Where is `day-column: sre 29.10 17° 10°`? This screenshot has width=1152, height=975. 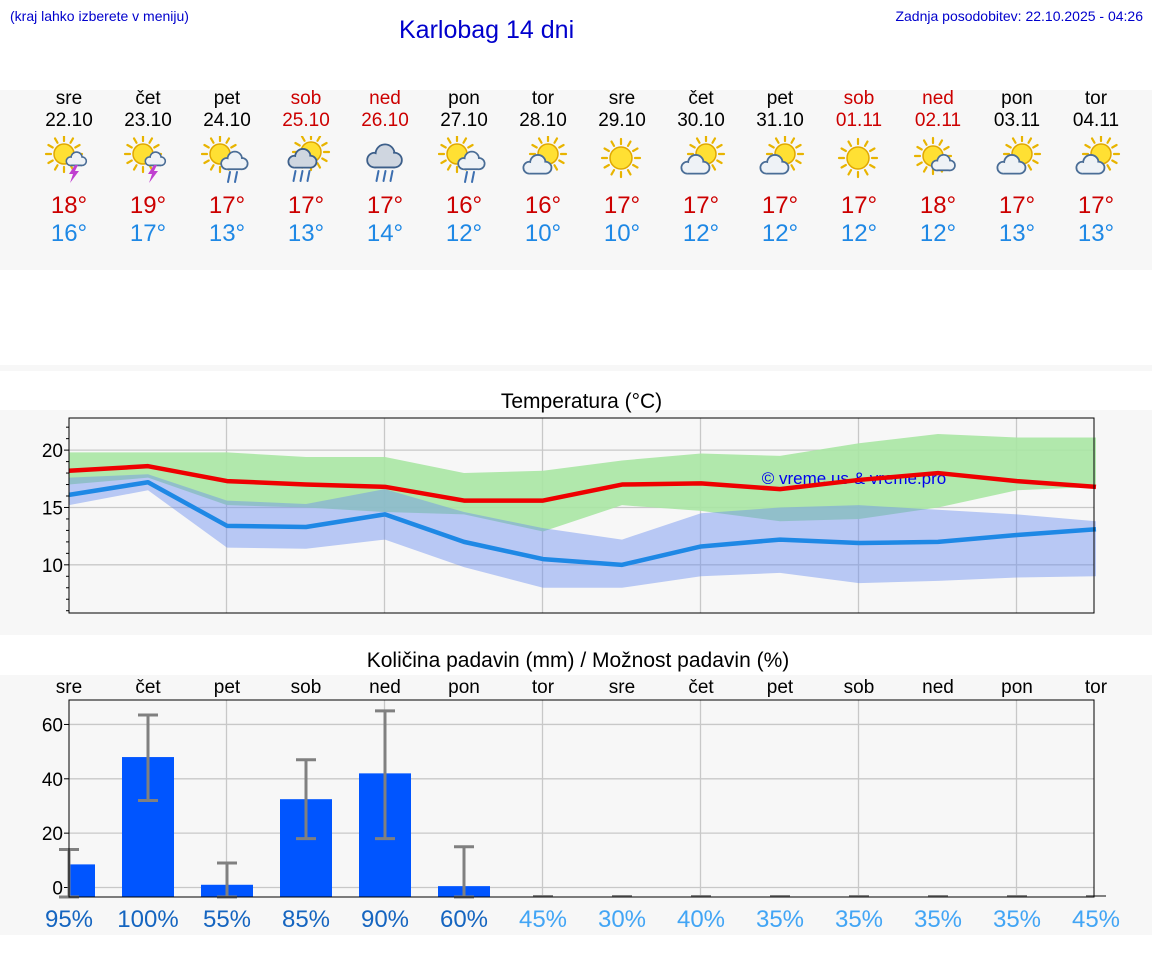
day-column: sre 29.10 17° 10° is located at coordinates (622, 168).